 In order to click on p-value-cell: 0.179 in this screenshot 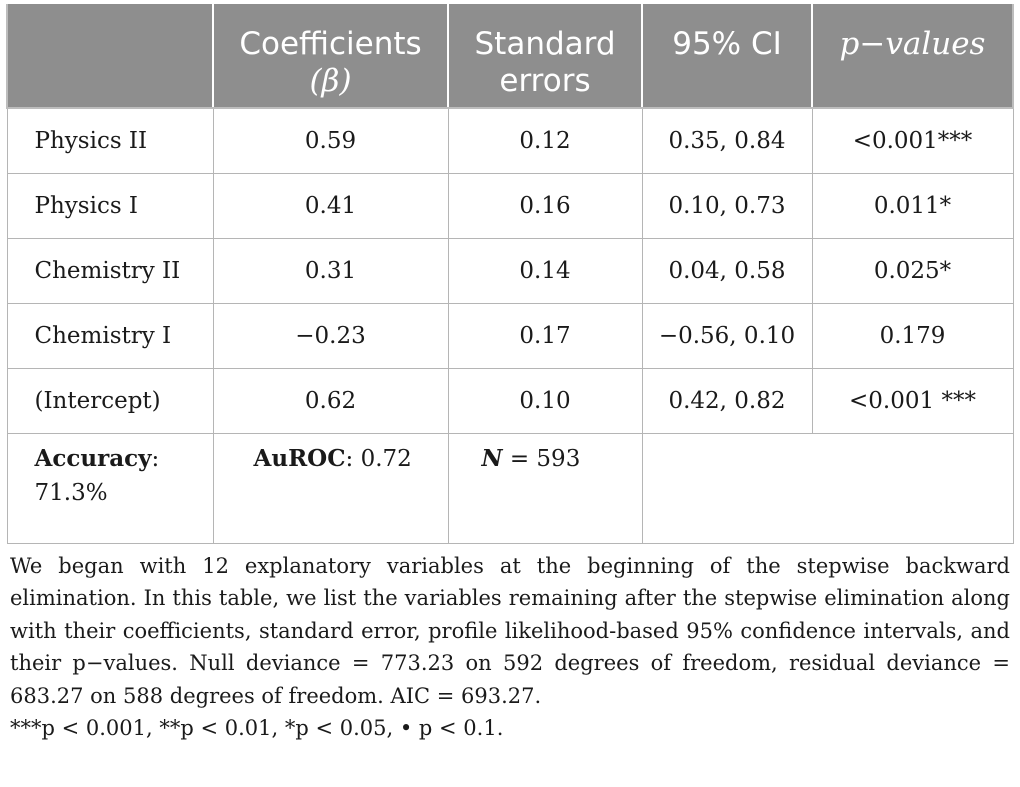, I will do `click(912, 335)`.